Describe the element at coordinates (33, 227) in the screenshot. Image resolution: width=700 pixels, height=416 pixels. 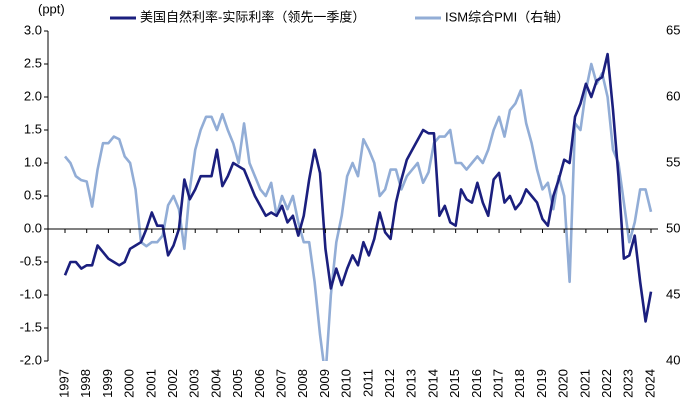
I see `y-tick-label: 0.0` at that location.